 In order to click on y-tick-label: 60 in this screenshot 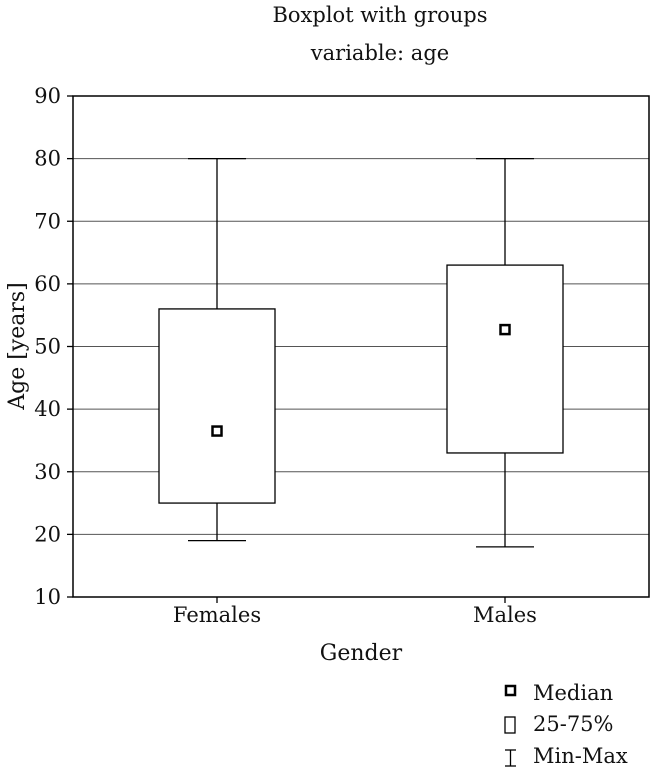, I will do `click(47, 284)`.